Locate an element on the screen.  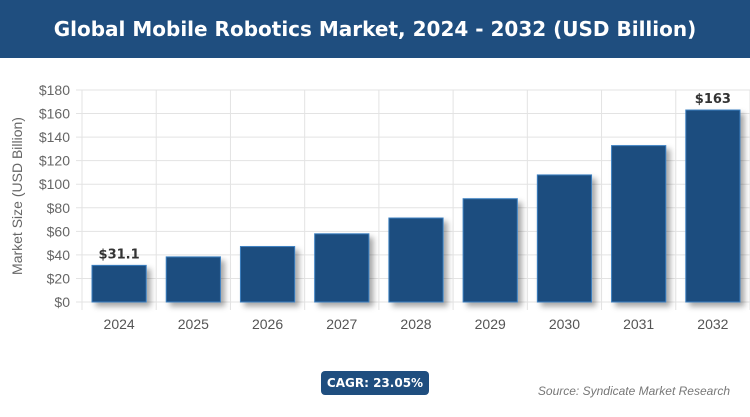
y-tick-label: $20 is located at coordinates (59, 278).